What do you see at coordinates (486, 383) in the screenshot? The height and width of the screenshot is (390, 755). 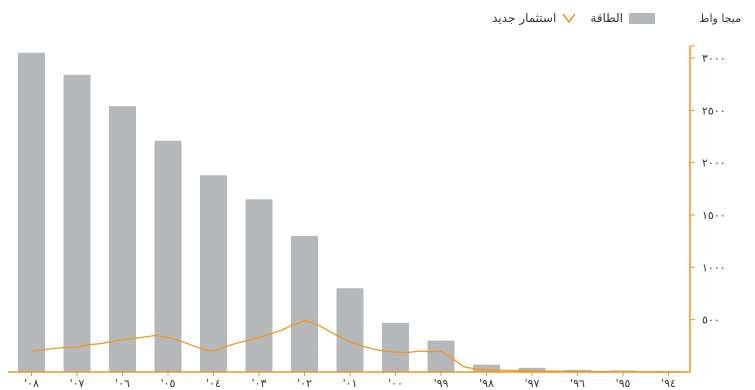 I see `x-tick-label-10: '٩٨` at bounding box center [486, 383].